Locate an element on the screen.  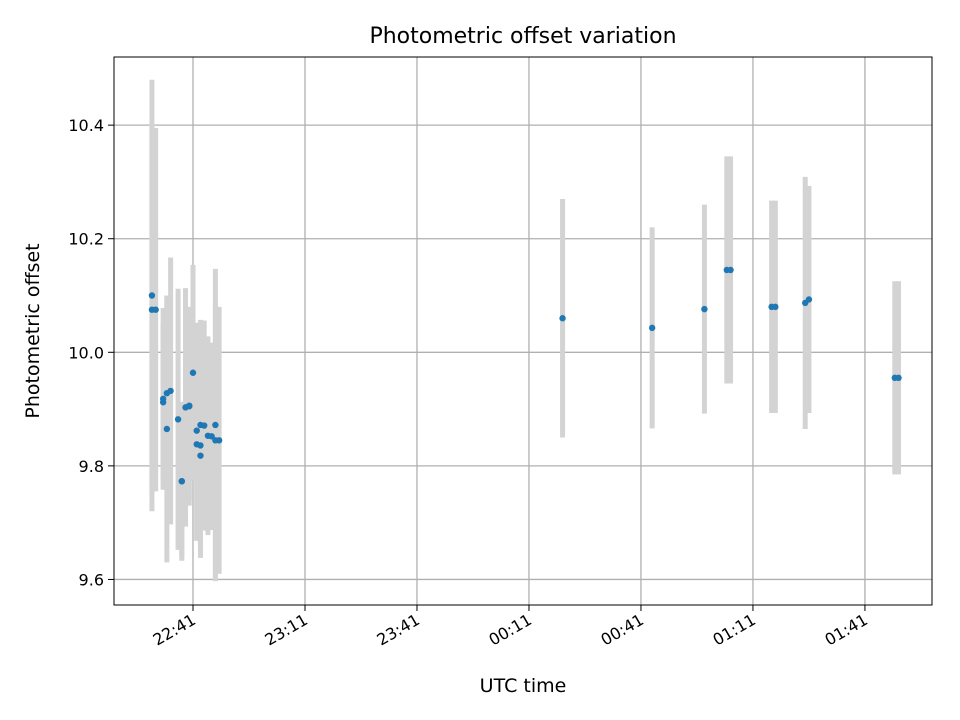
y-axis-label: Photometric offset is located at coordinates (33, 330).